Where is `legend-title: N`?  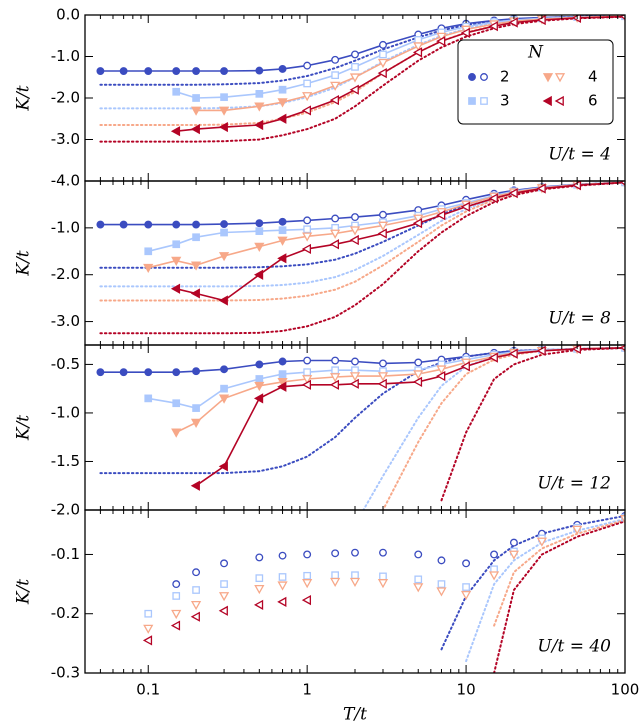 legend-title: N is located at coordinates (535, 53).